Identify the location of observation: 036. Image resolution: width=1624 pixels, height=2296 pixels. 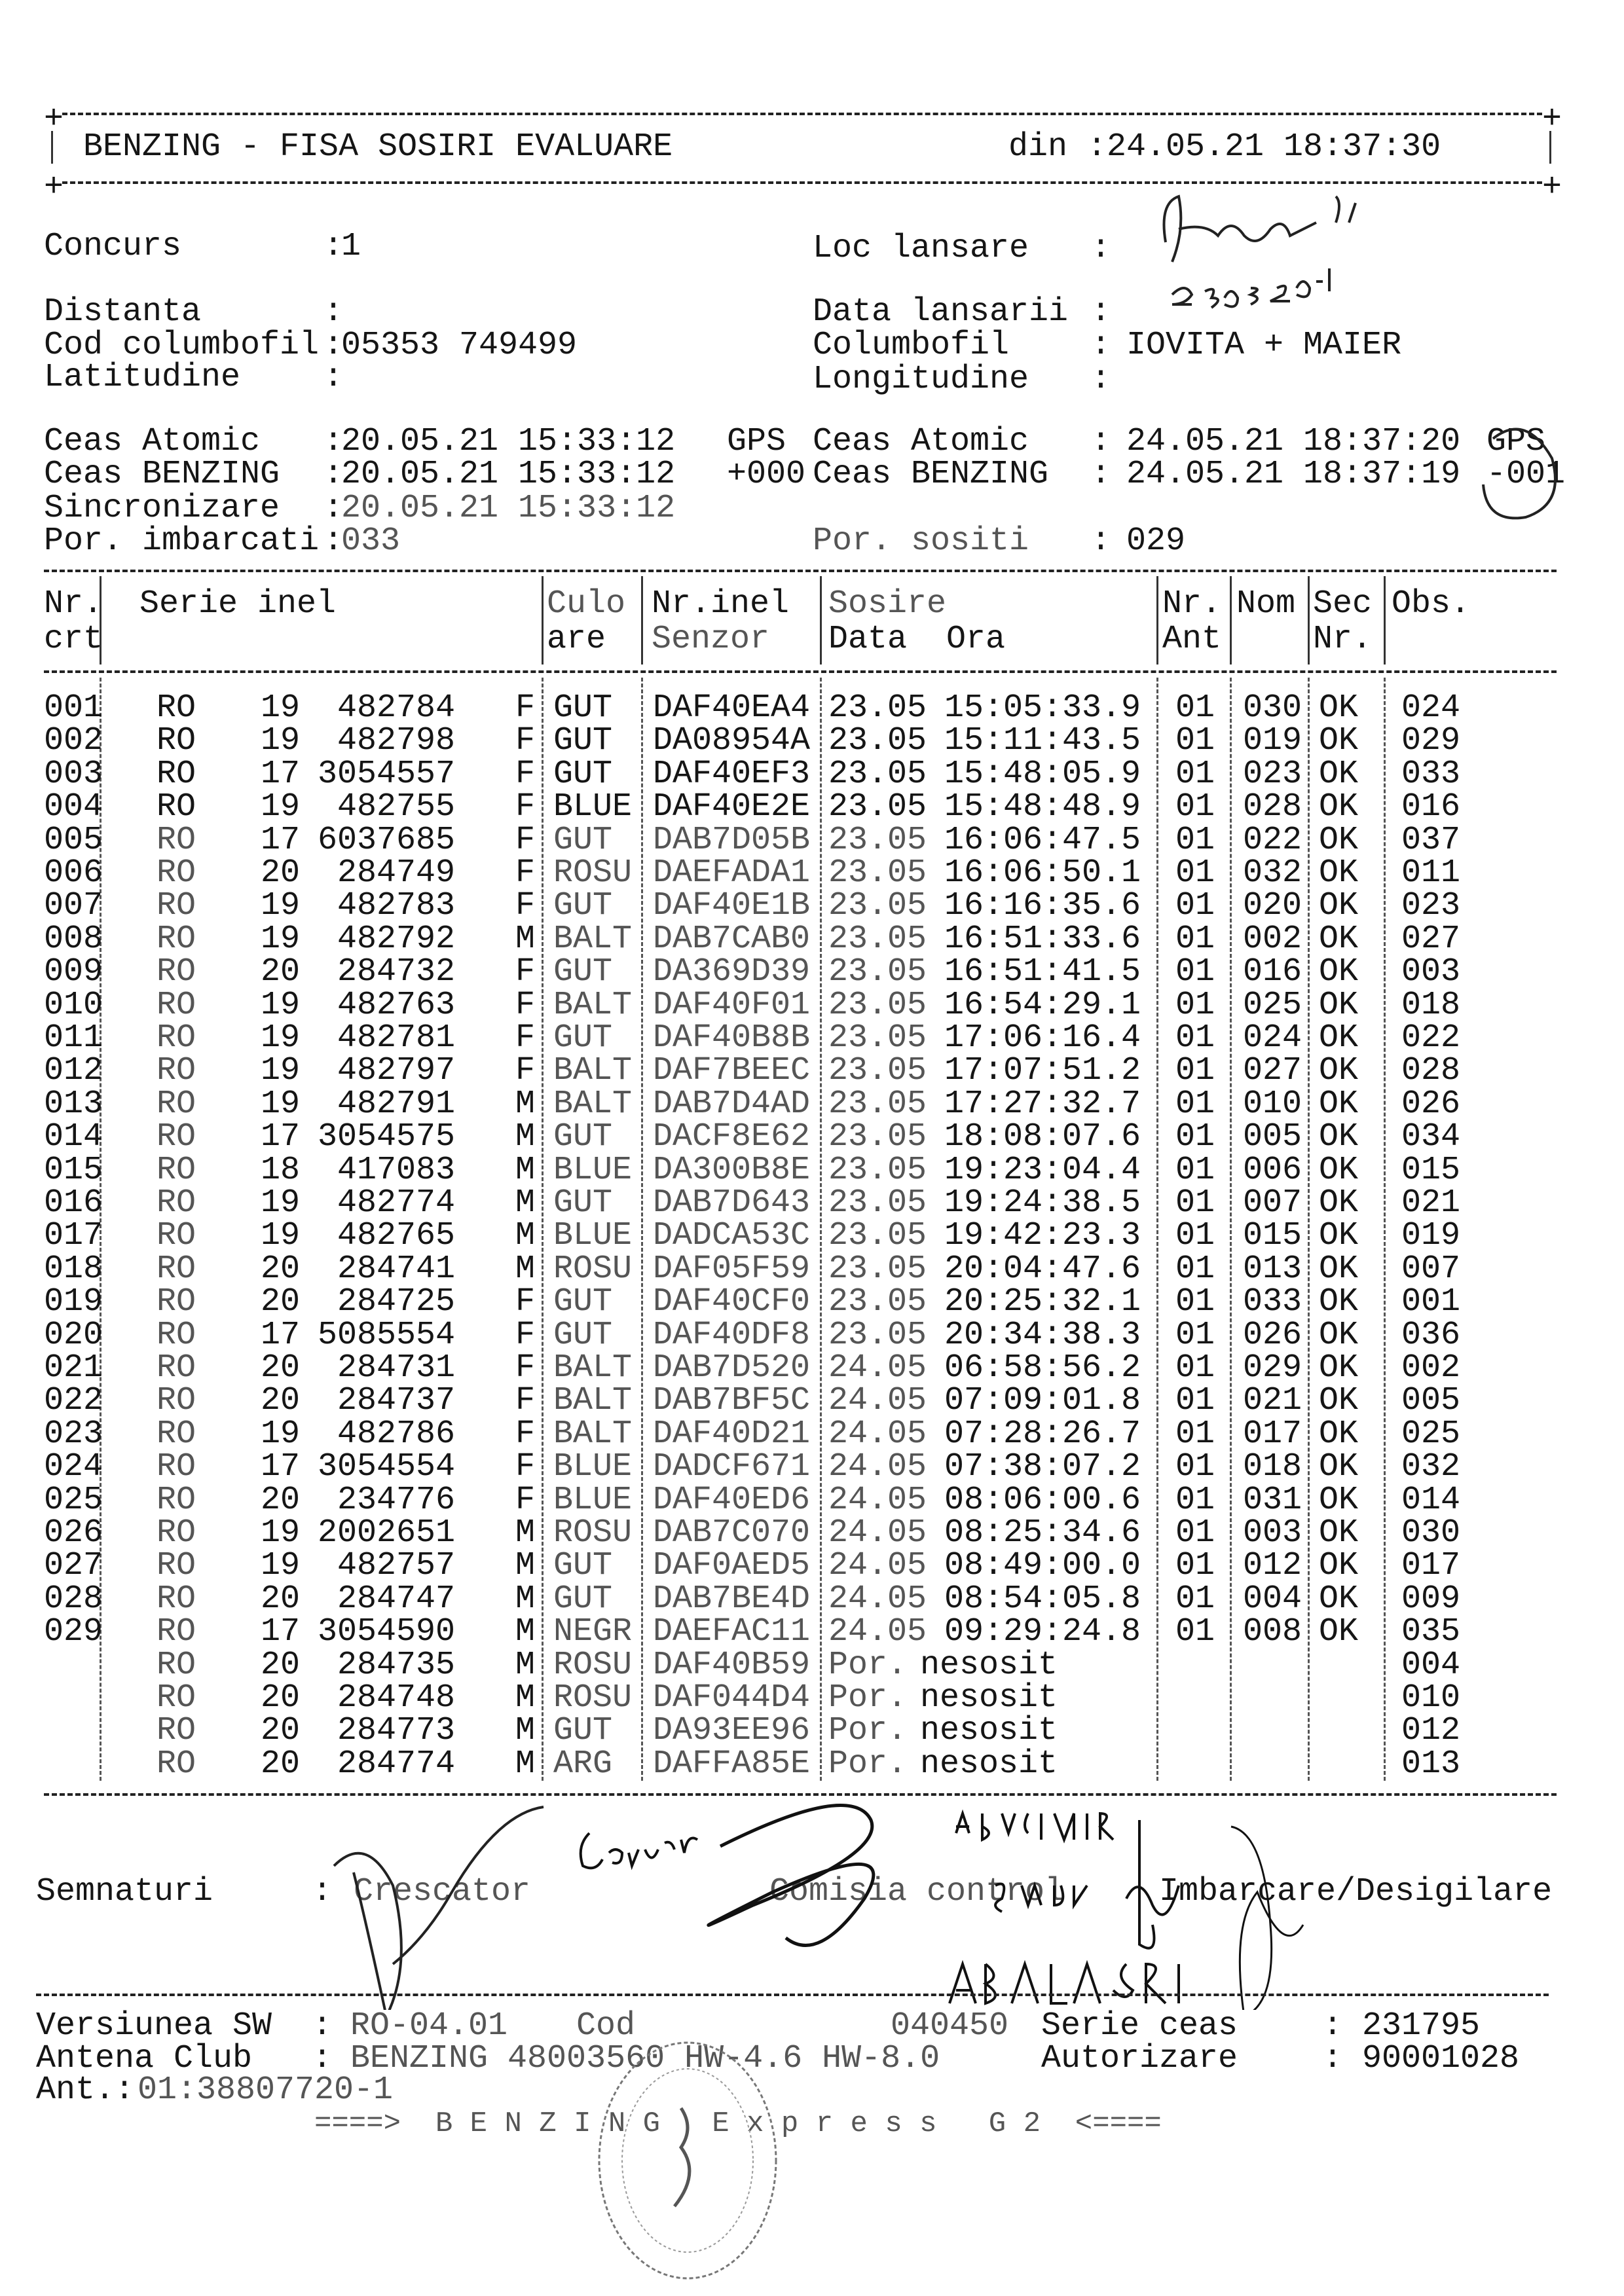
(1431, 1335).